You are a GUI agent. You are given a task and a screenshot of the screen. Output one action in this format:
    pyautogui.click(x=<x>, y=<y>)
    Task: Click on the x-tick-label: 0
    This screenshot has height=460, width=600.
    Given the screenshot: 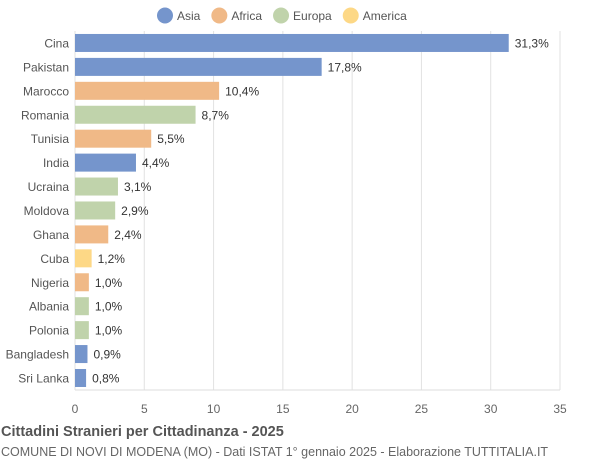 What is the action you would take?
    pyautogui.click(x=75, y=409)
    